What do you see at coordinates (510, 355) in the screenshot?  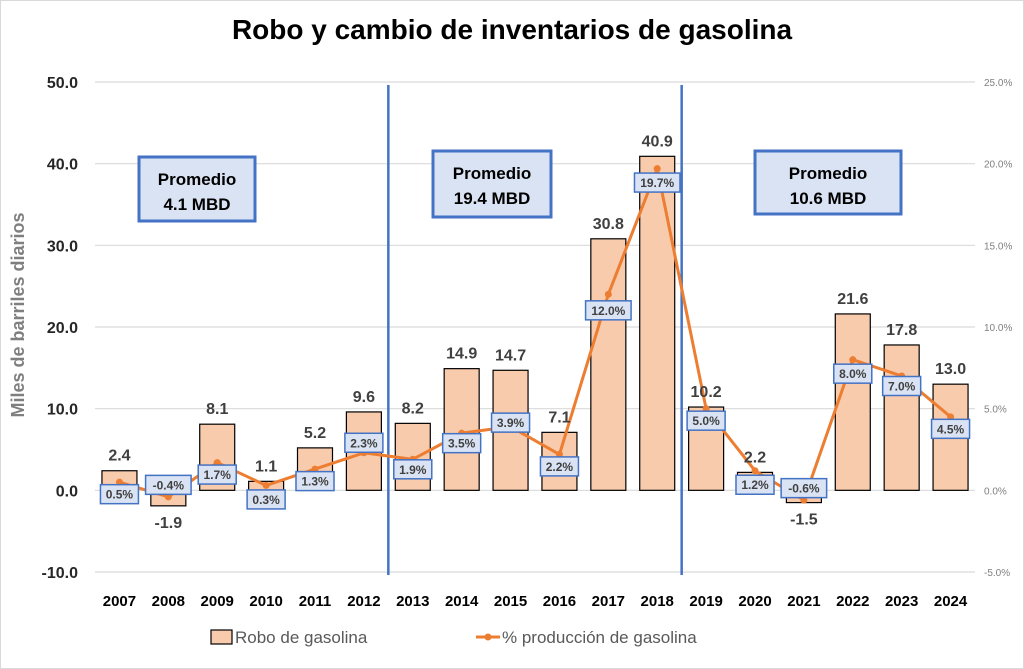 I see `bar-data-label: 14.7` at bounding box center [510, 355].